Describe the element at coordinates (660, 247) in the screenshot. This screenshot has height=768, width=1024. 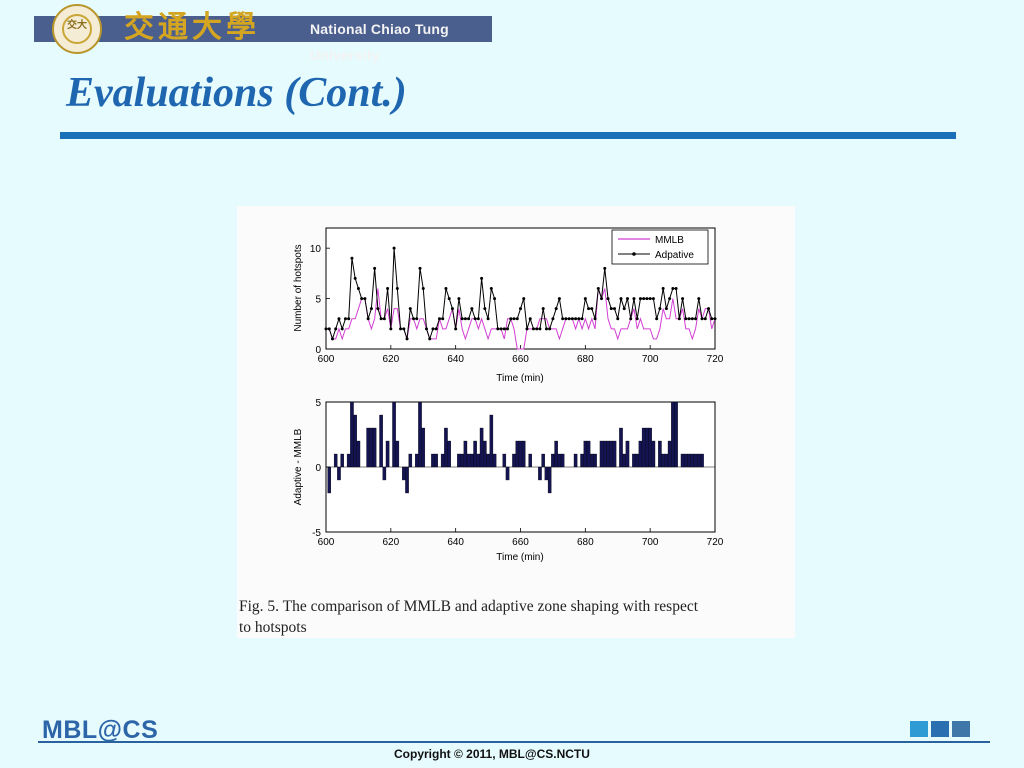
I see `legend-box` at that location.